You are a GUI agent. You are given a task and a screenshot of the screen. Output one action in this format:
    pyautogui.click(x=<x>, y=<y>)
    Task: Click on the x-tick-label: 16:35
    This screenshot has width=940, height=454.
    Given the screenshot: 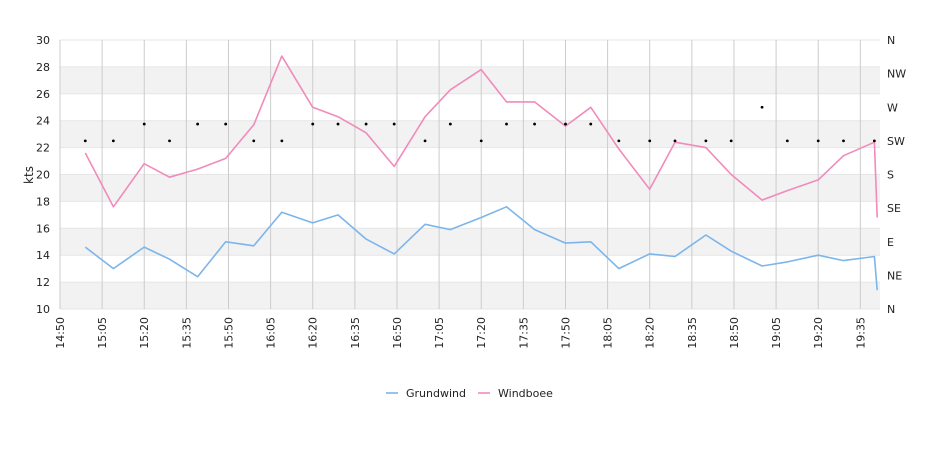 What is the action you would take?
    pyautogui.click(x=355, y=333)
    